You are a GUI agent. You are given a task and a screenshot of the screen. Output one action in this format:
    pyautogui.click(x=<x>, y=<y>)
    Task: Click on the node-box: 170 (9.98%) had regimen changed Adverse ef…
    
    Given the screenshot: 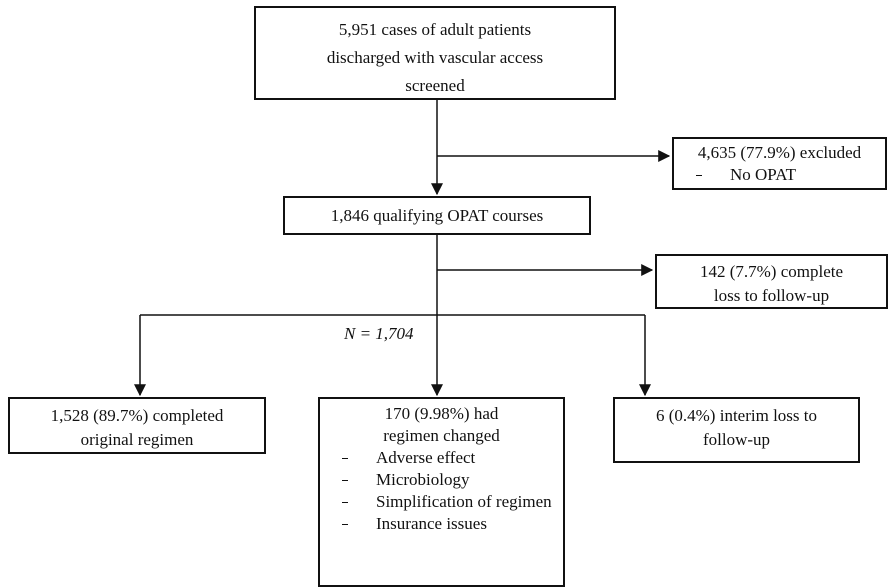 What is the action you would take?
    pyautogui.click(x=441, y=492)
    